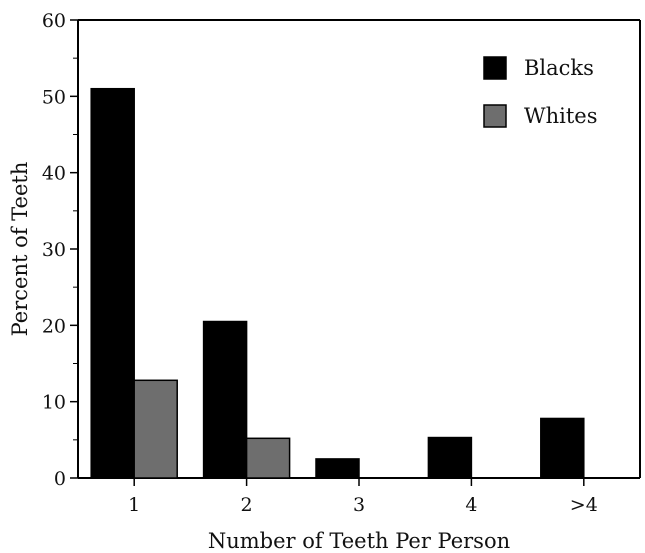 This screenshot has height=553, width=645. Describe the element at coordinates (560, 116) in the screenshot. I see `legend-label-whites: Whites` at that location.